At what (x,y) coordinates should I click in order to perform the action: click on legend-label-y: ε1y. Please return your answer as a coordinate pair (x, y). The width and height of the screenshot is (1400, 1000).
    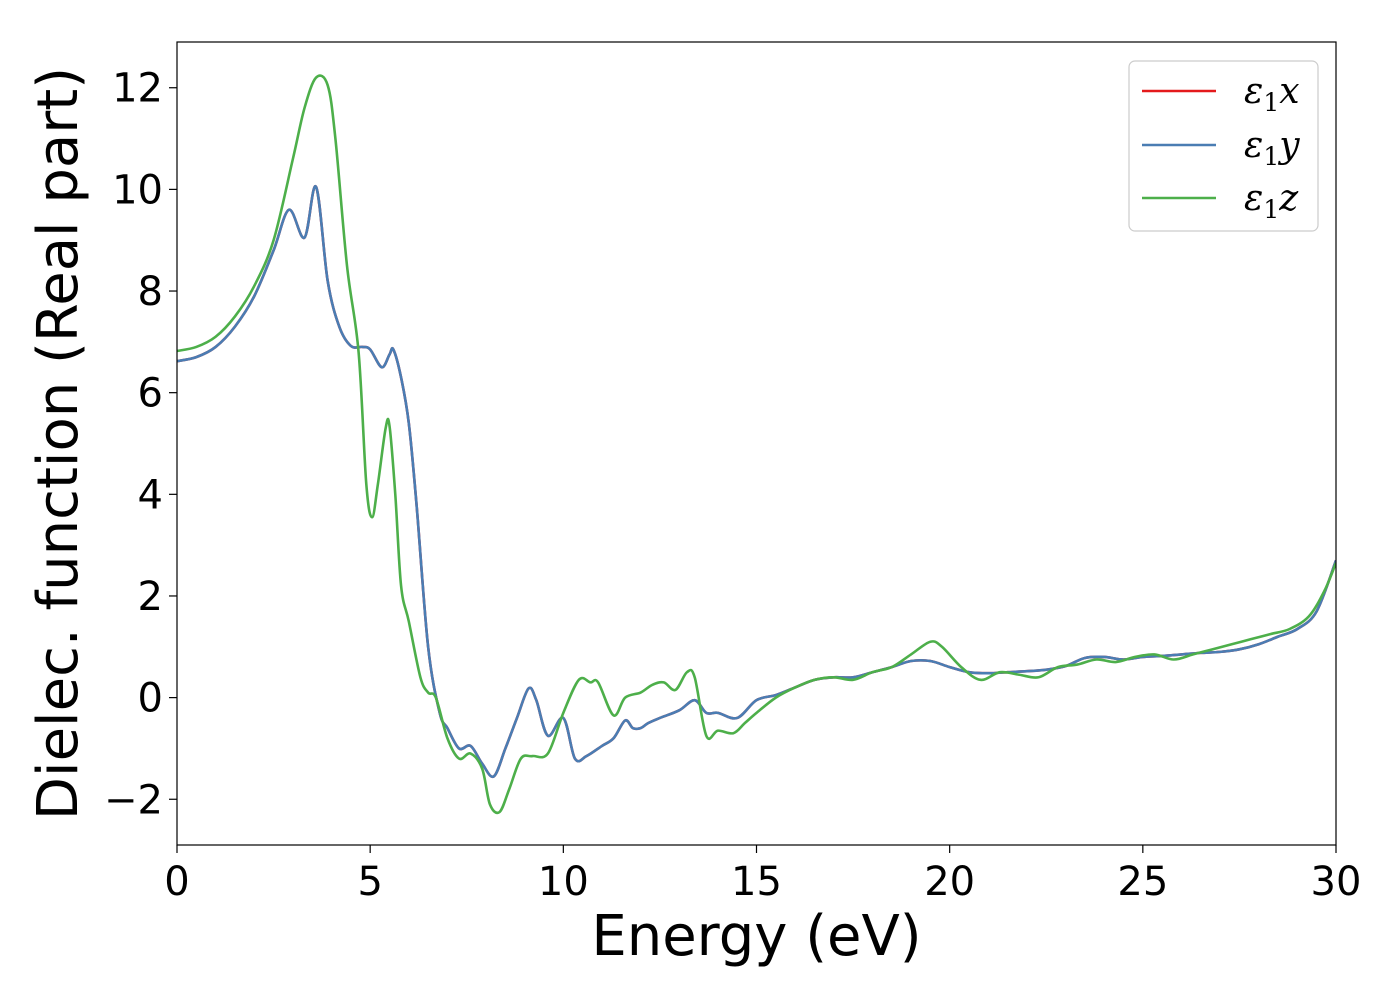
    Looking at the image, I should click on (1272, 148).